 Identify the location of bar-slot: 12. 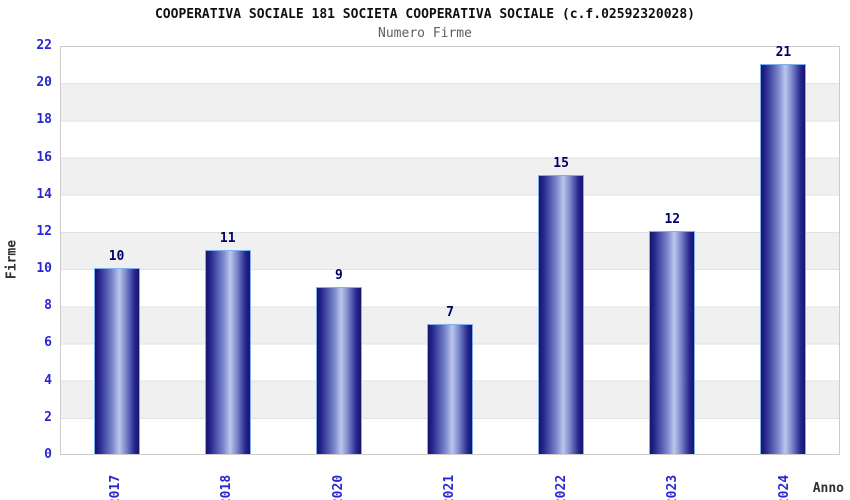
(672, 250).